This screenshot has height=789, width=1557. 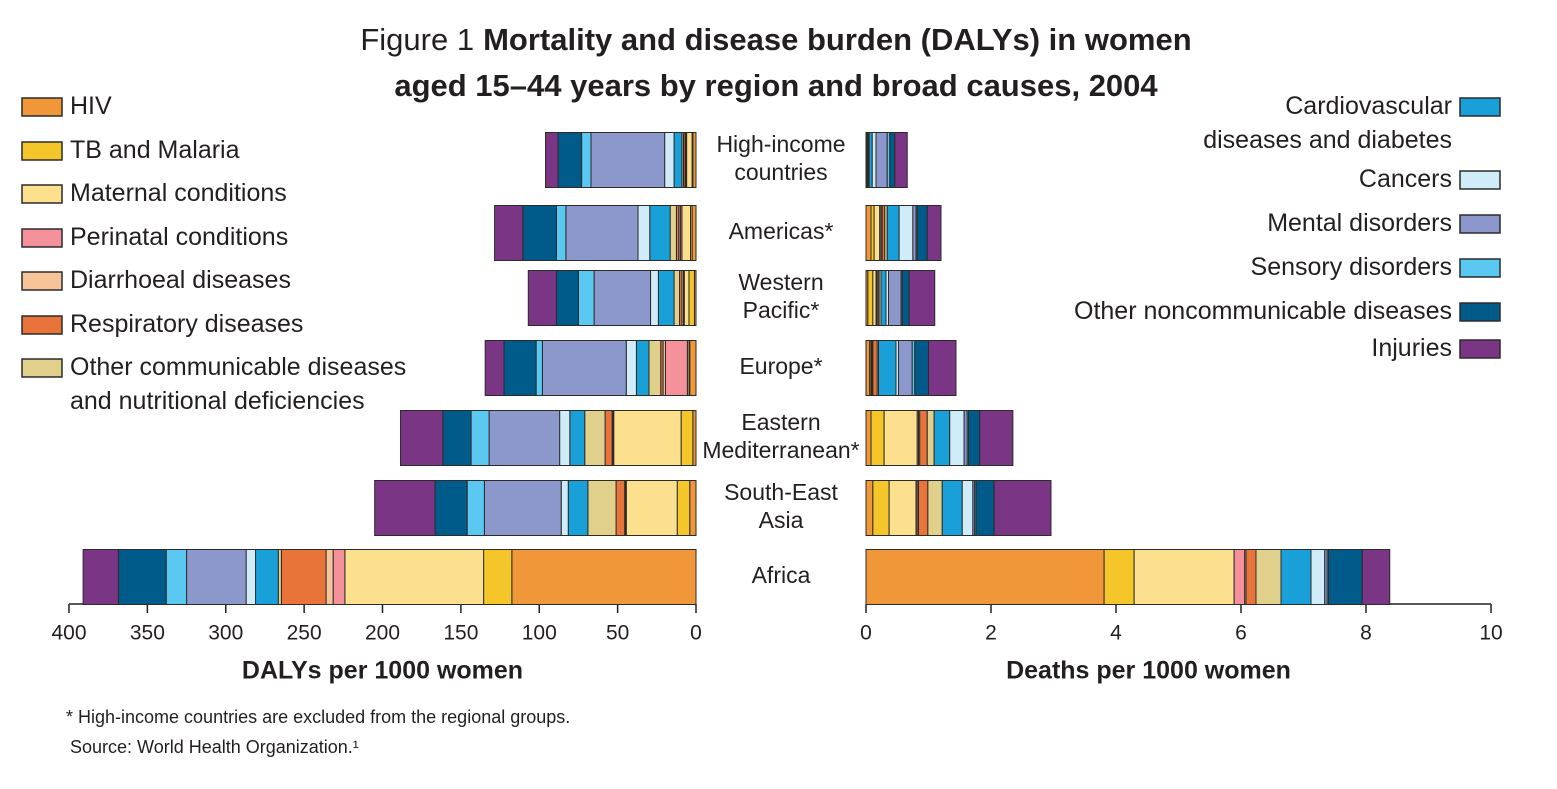 I want to click on legend-label: Other noncommunicable diseases, so click(x=1263, y=311).